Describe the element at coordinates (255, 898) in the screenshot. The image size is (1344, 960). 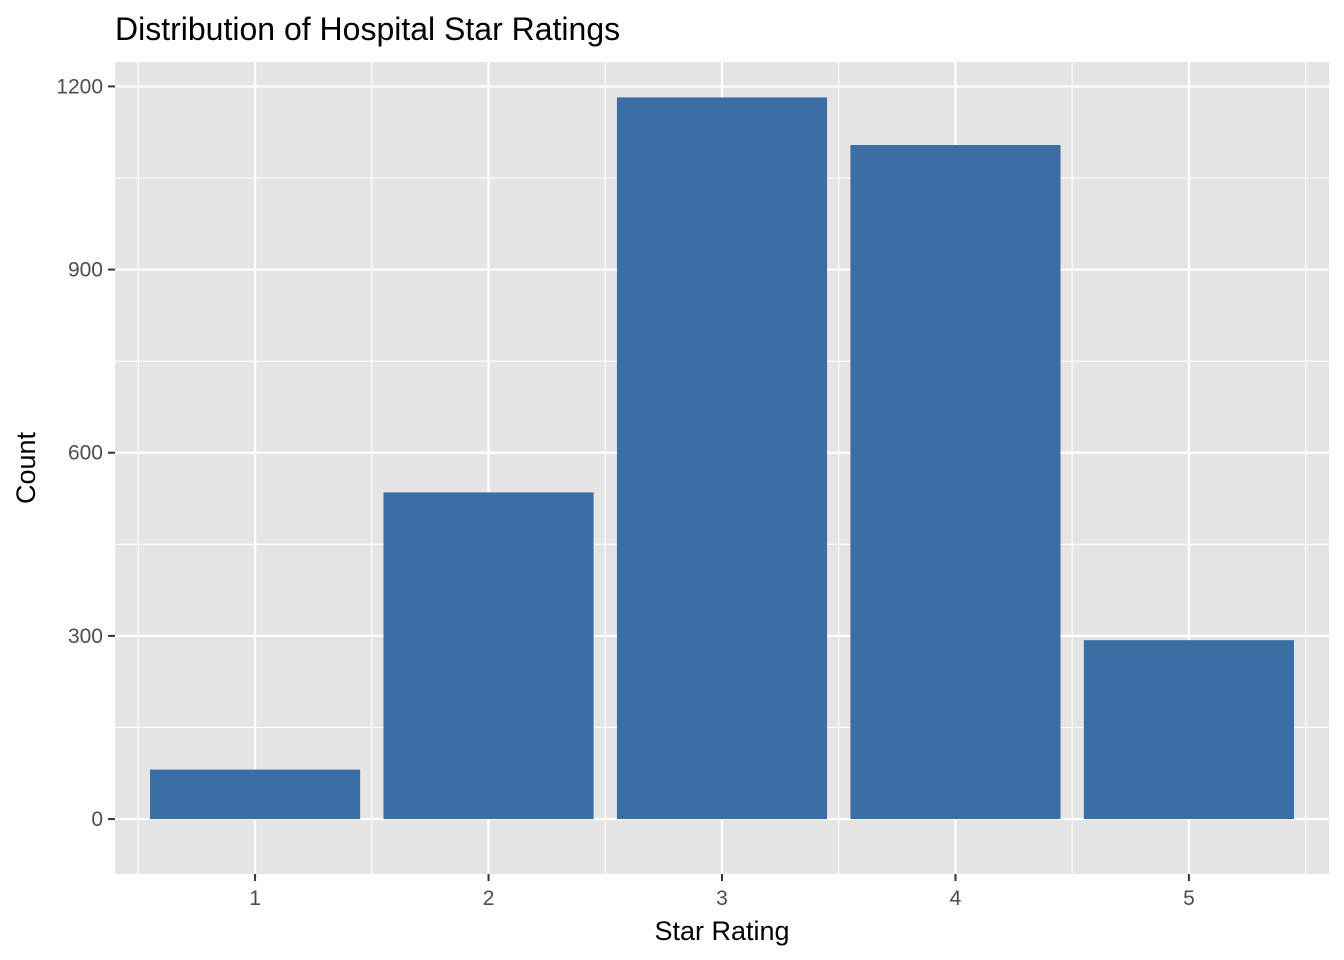
I see `x-tick-label: 1` at that location.